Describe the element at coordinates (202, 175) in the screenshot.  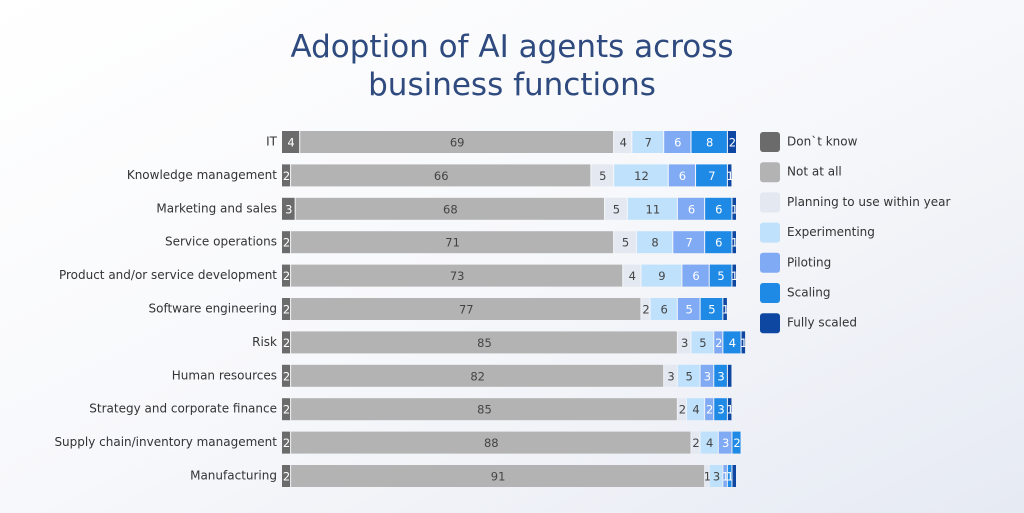
I see `y-tick-label: Knowledge management` at that location.